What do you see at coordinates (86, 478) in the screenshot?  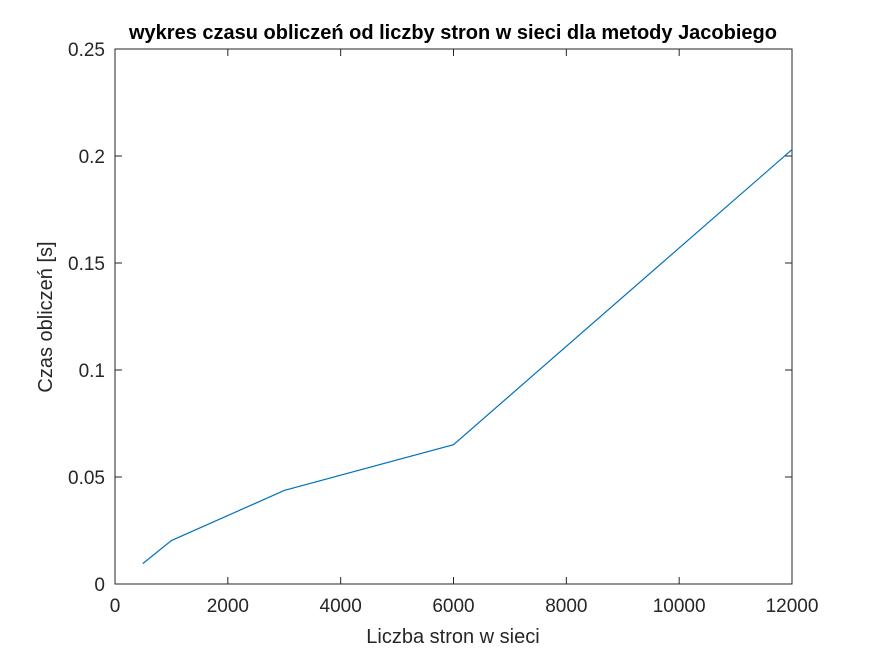 I see `y-tick-label: 0.05` at bounding box center [86, 478].